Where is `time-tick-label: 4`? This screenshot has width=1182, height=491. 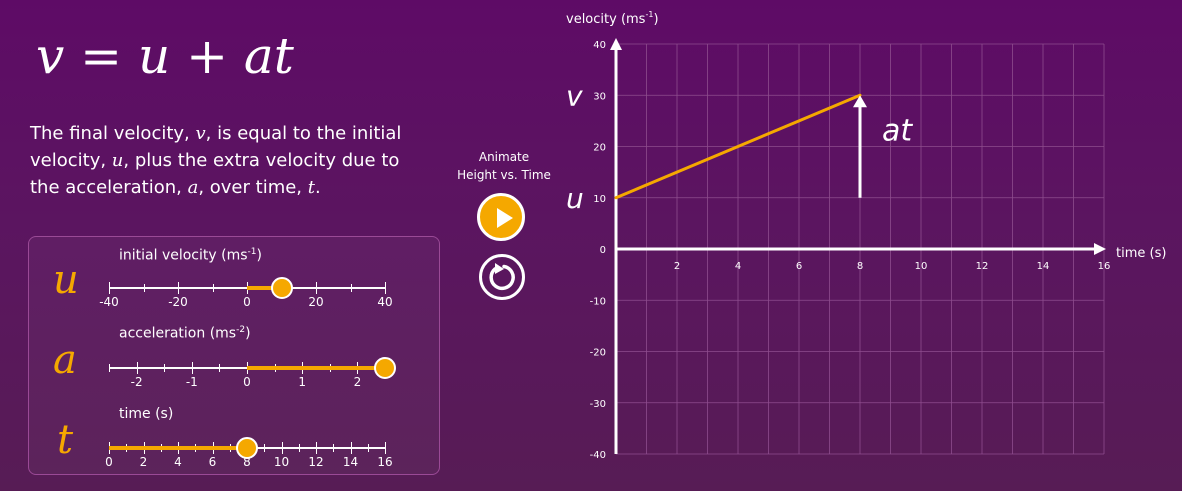
time-tick-label: 4 is located at coordinates (178, 462).